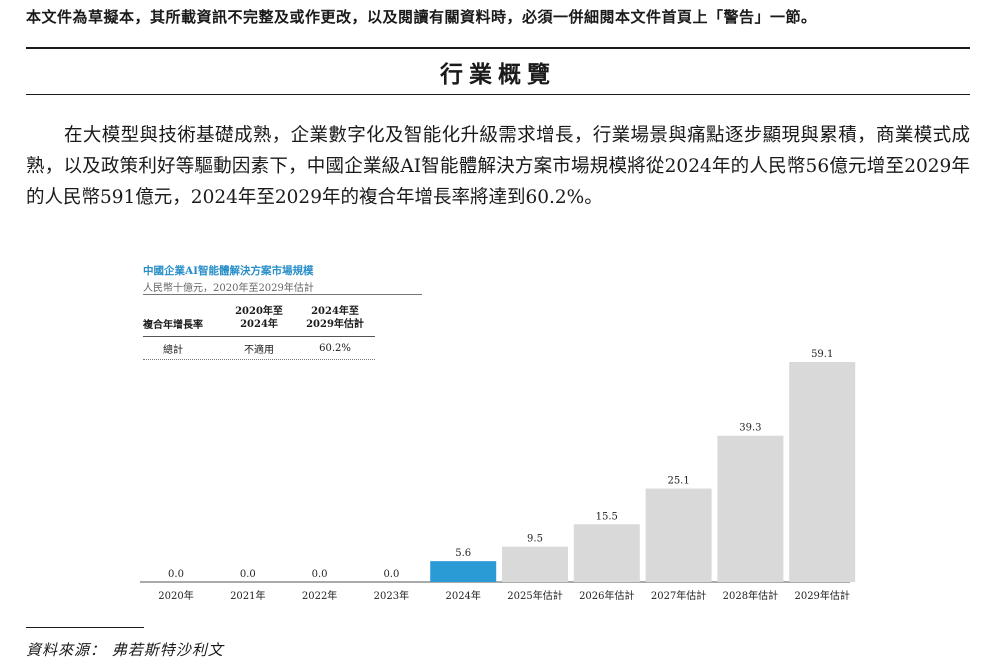 The width and height of the screenshot is (990, 670). Describe the element at coordinates (228, 288) in the screenshot. I see `chart-subtitle: 人民幣十億元，2020年至2029年估計` at that location.